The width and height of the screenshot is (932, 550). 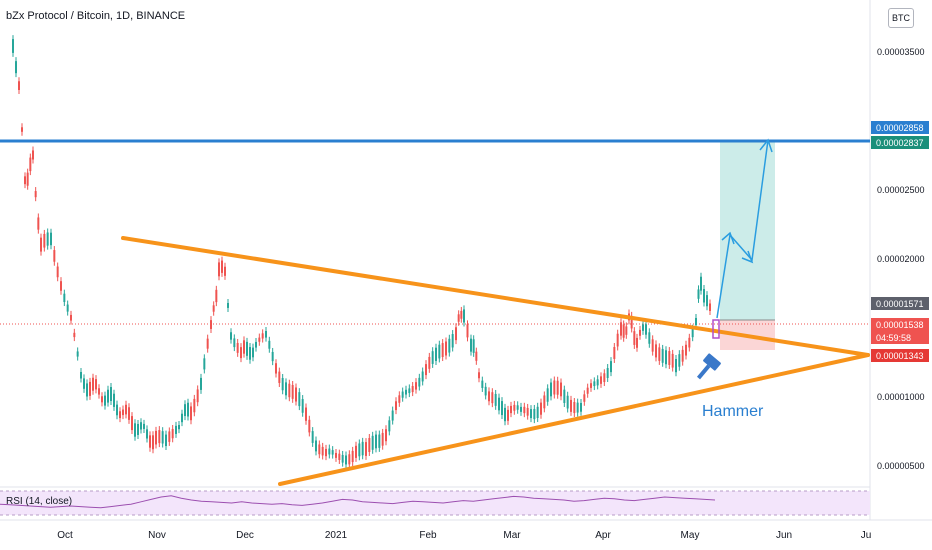 What do you see at coordinates (901, 18) in the screenshot?
I see `currency-button: BTC` at bounding box center [901, 18].